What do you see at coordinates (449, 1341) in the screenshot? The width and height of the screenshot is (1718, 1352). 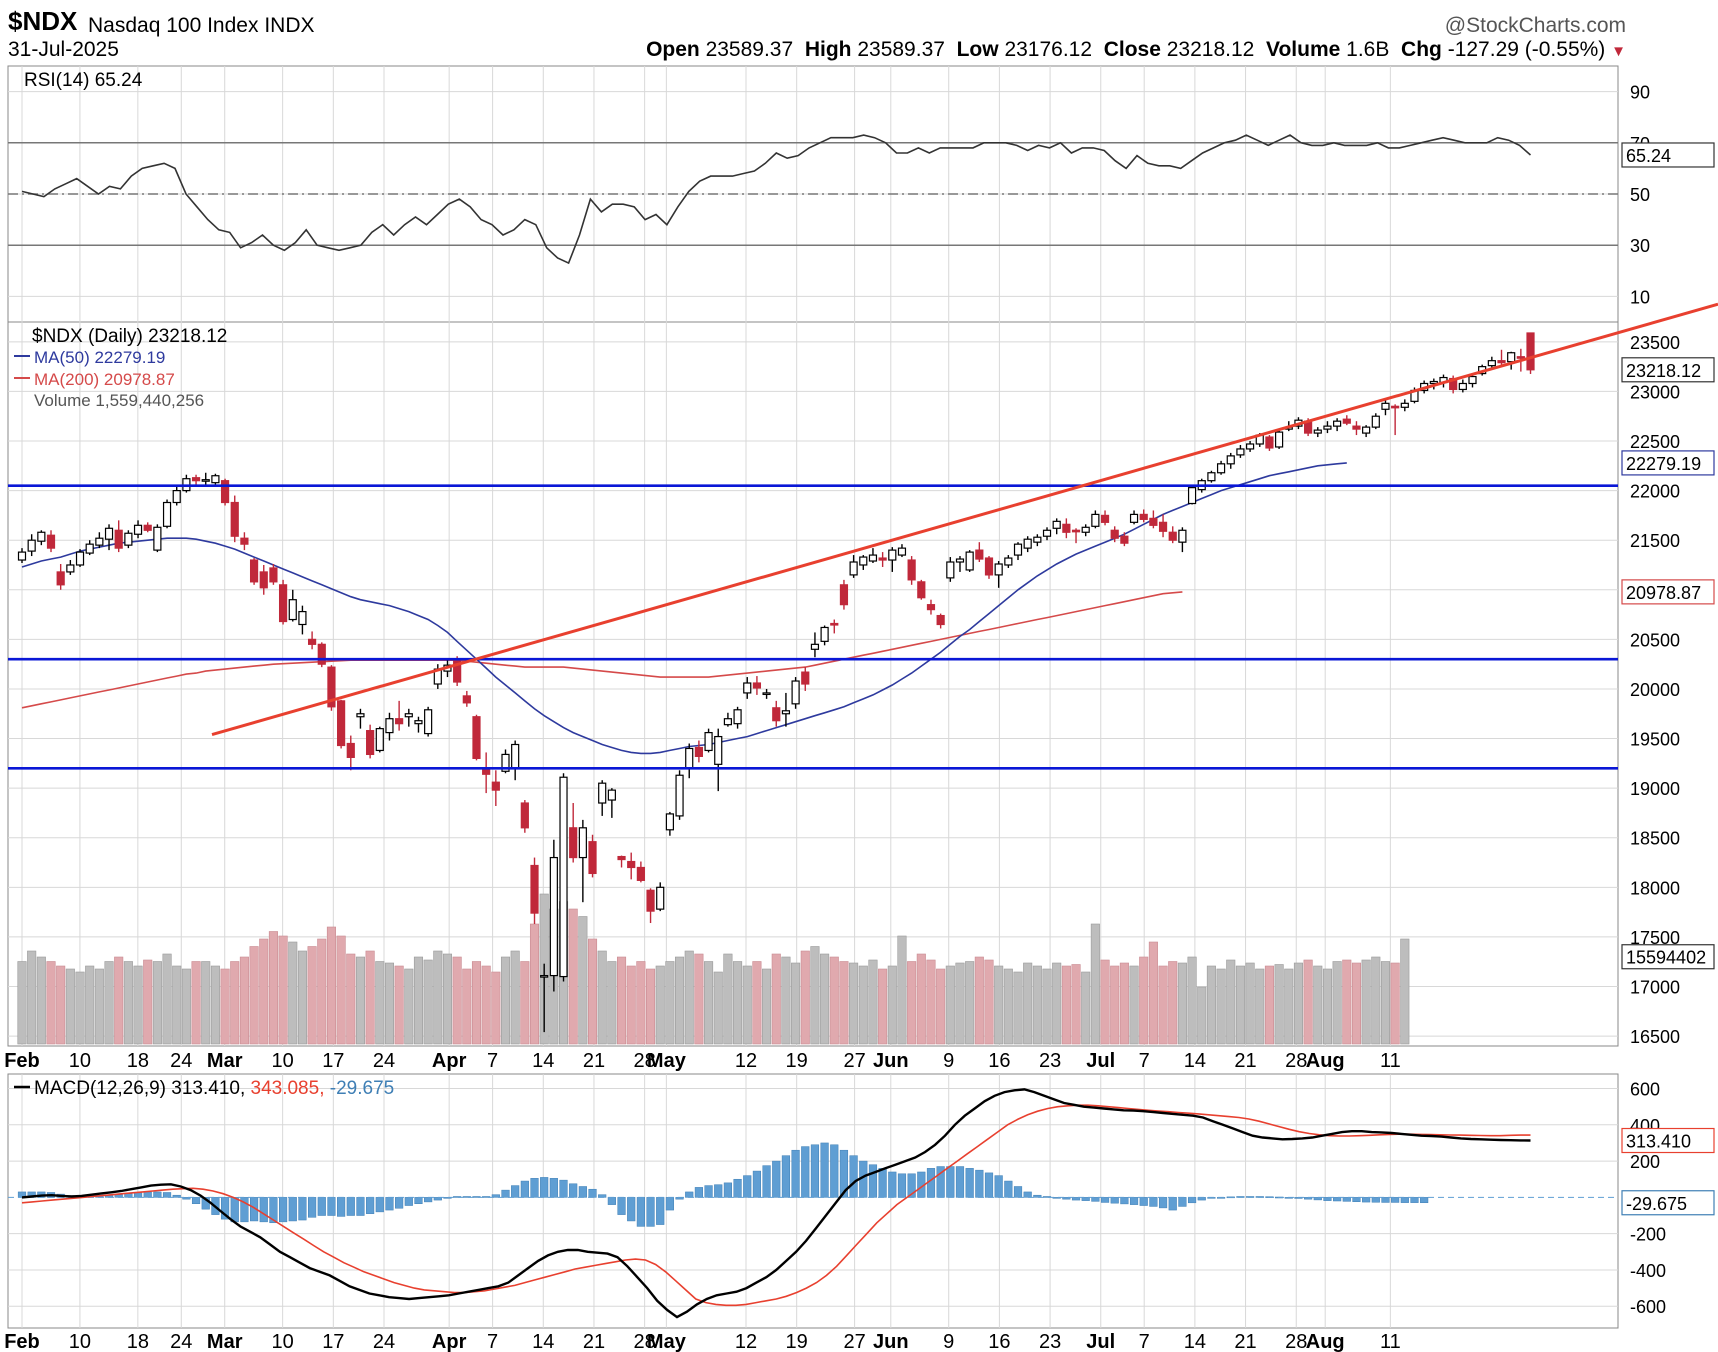 I see `date-tick-label: Apr` at bounding box center [449, 1341].